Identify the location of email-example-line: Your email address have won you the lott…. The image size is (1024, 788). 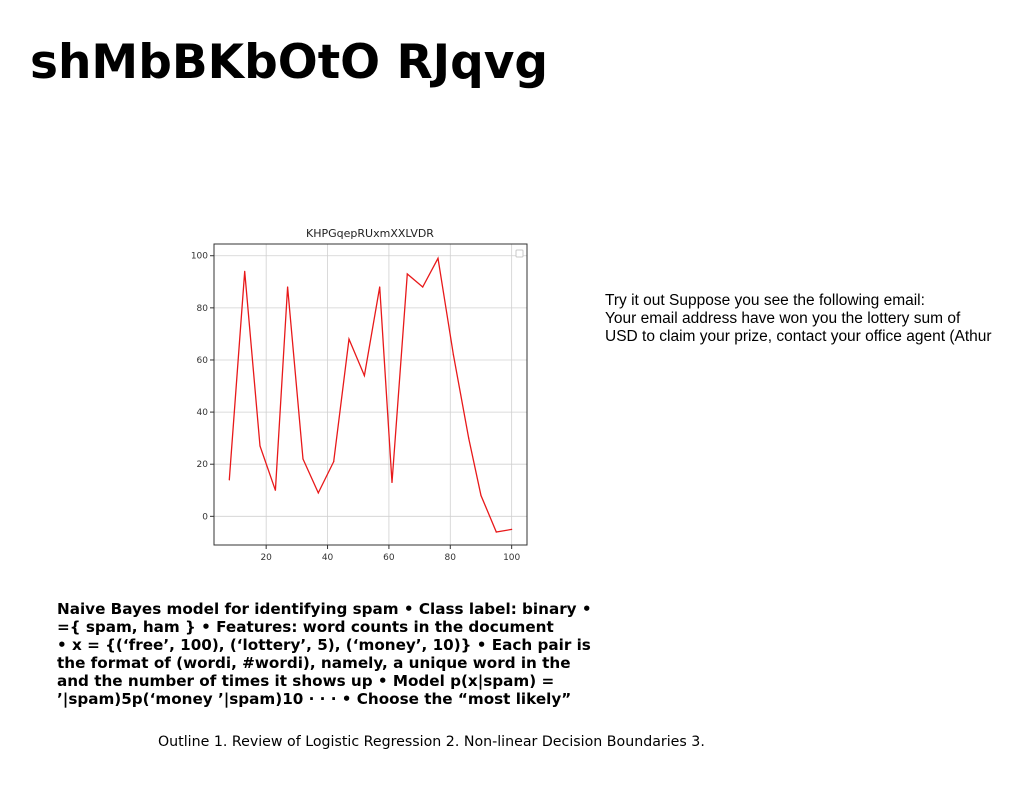
(783, 318).